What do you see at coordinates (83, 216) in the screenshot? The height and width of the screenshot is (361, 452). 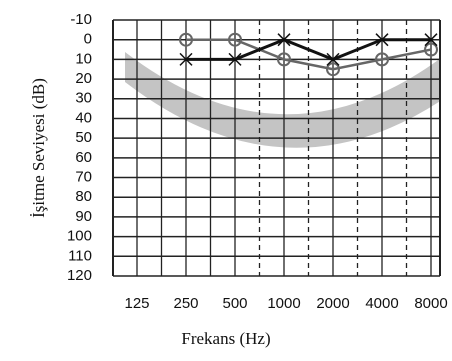 I see `y-tick-label: 90` at bounding box center [83, 216].